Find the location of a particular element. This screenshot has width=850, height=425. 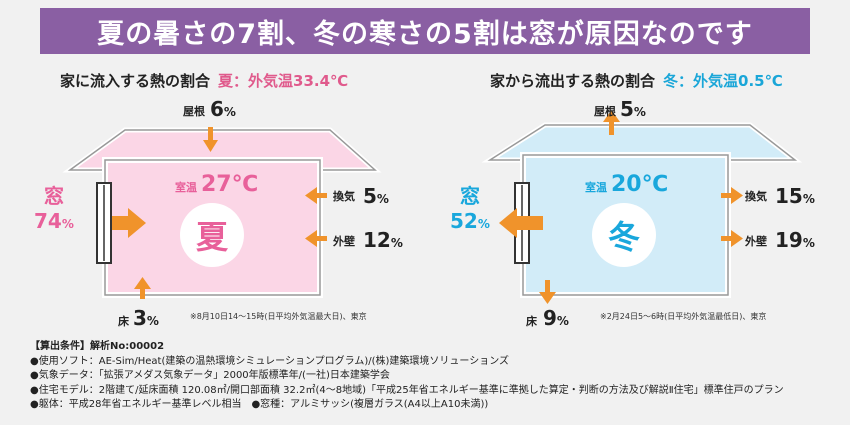

summer-subtitle: 夏：外気温33.4℃ is located at coordinates (283, 81).